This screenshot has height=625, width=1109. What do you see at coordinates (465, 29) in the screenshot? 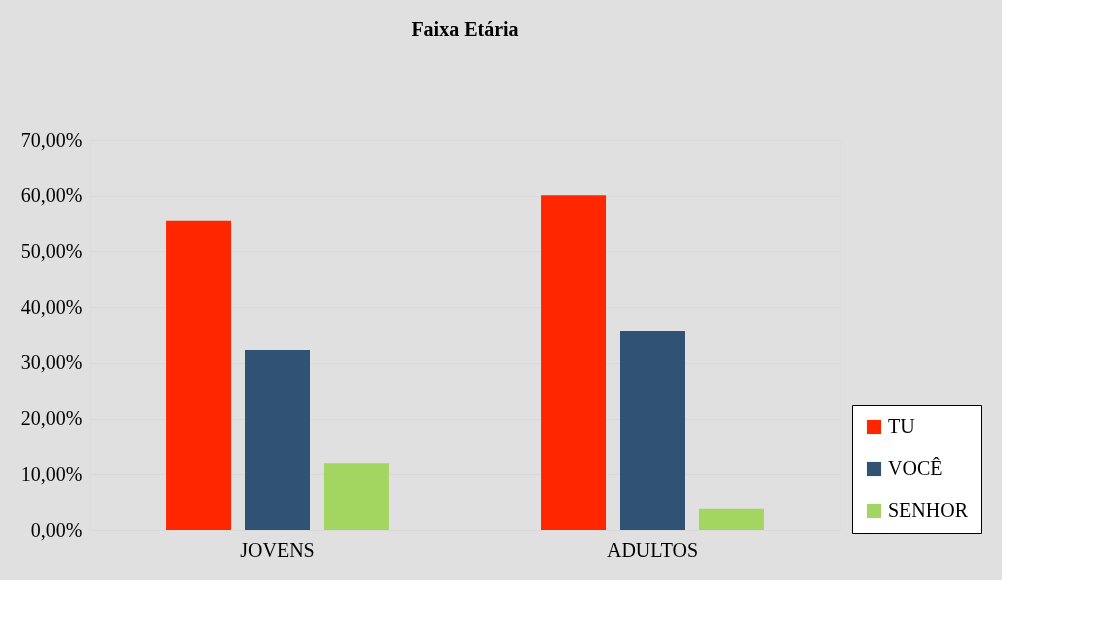
I see `chart-title: Faixa Etária` at bounding box center [465, 29].